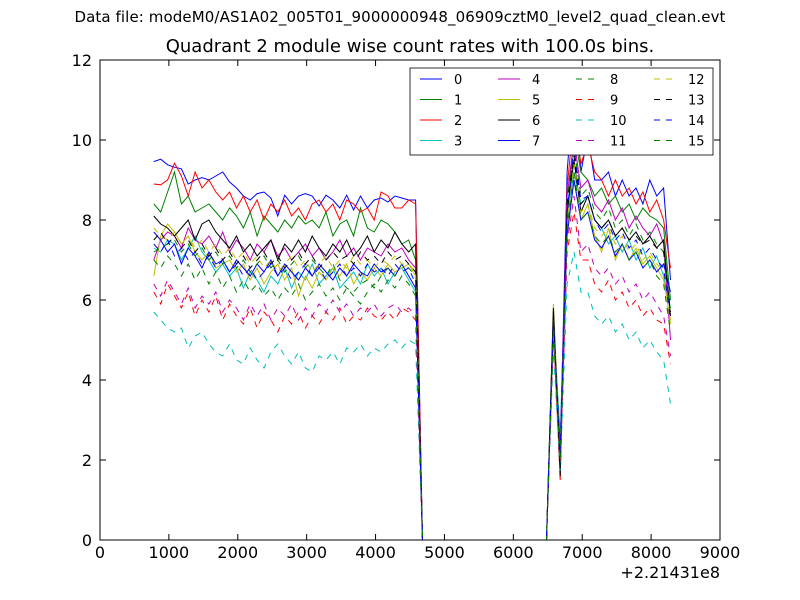 The height and width of the screenshot is (600, 800). I want to click on legend-label-9: 9, so click(614, 101).